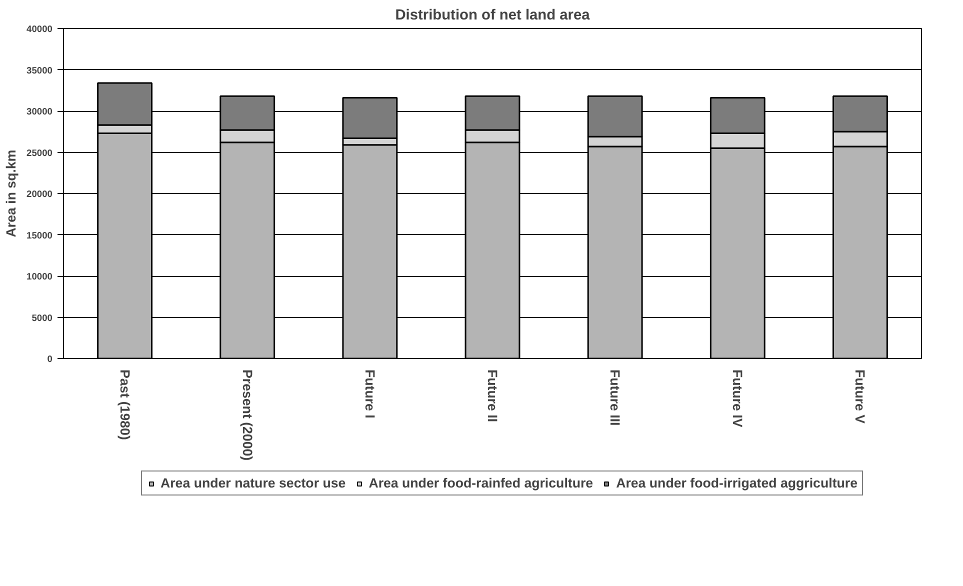 This screenshot has width=963, height=586. What do you see at coordinates (493, 16) in the screenshot?
I see `chart-title: Distribution of net land area` at bounding box center [493, 16].